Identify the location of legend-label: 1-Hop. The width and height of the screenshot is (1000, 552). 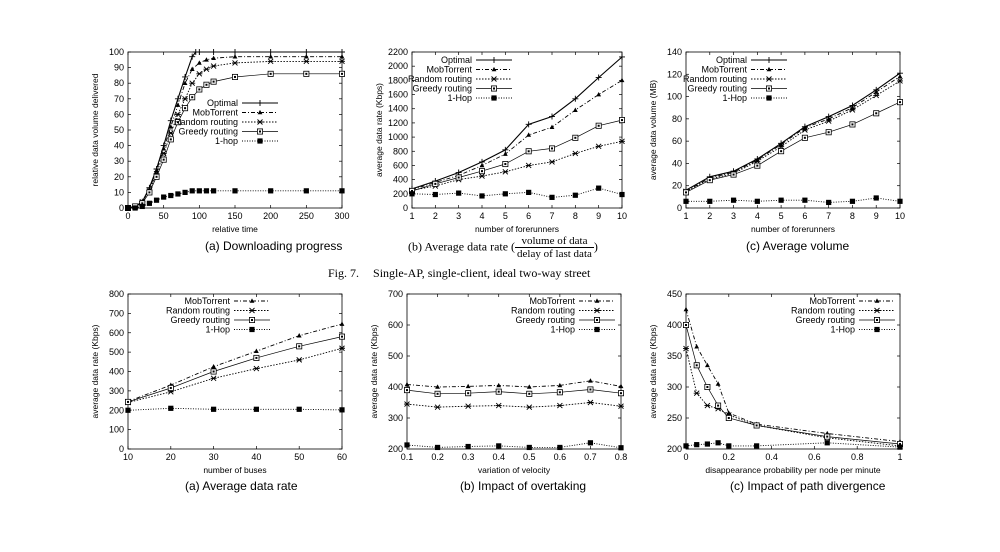
(734, 98).